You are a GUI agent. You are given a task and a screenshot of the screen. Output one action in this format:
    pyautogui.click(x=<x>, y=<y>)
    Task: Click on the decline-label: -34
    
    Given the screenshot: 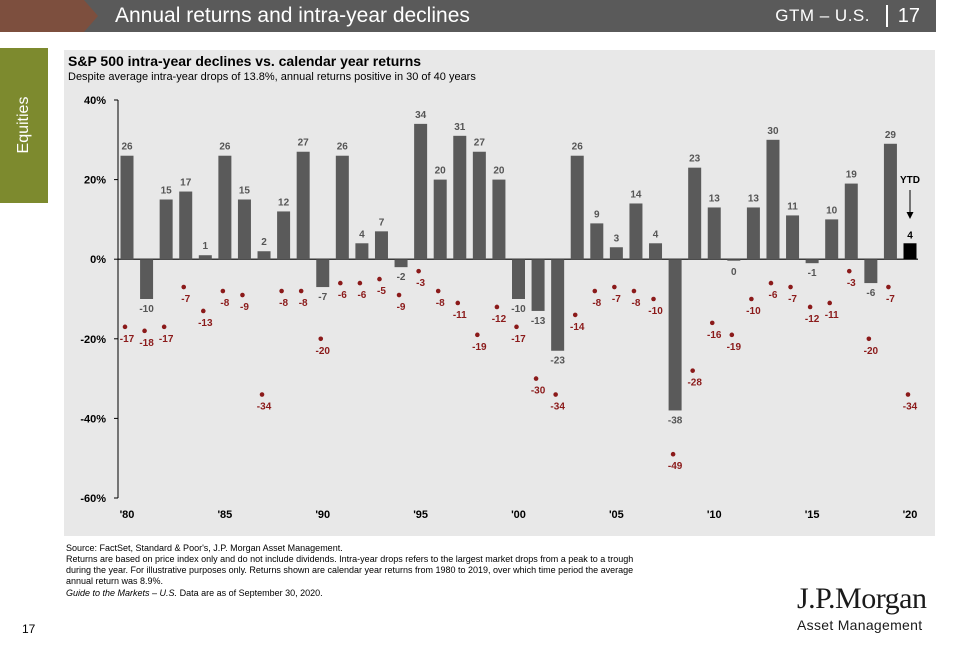 What is the action you would take?
    pyautogui.click(x=264, y=407)
    